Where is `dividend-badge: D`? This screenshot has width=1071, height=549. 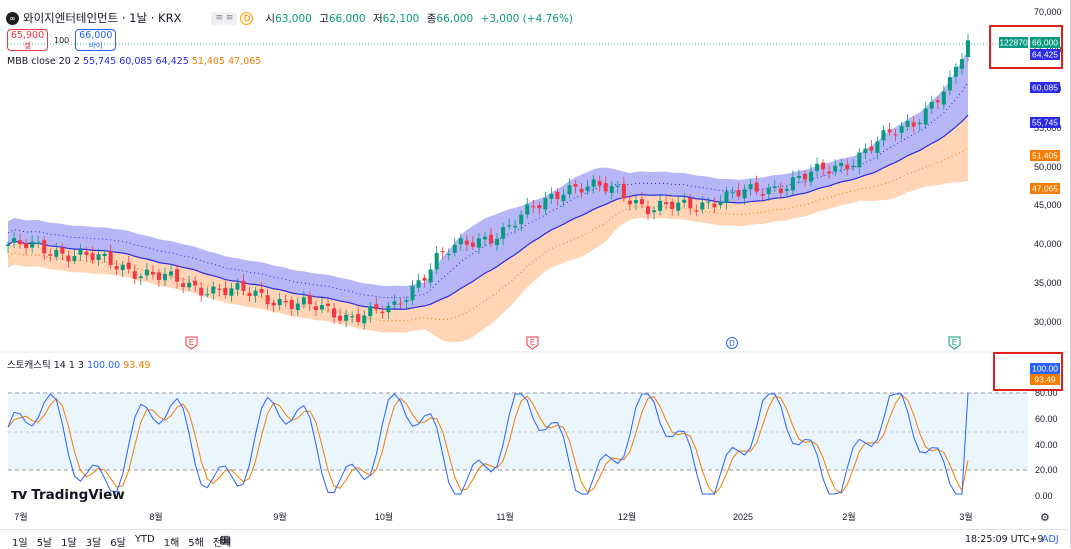
dividend-badge: D is located at coordinates (247, 18).